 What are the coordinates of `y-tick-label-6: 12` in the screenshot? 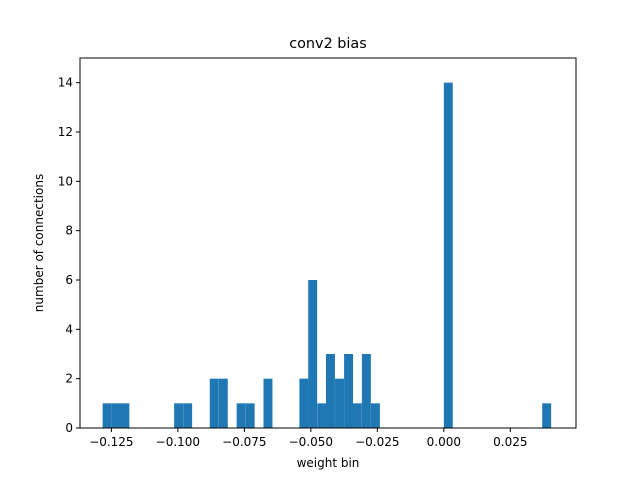 It's located at (65, 132).